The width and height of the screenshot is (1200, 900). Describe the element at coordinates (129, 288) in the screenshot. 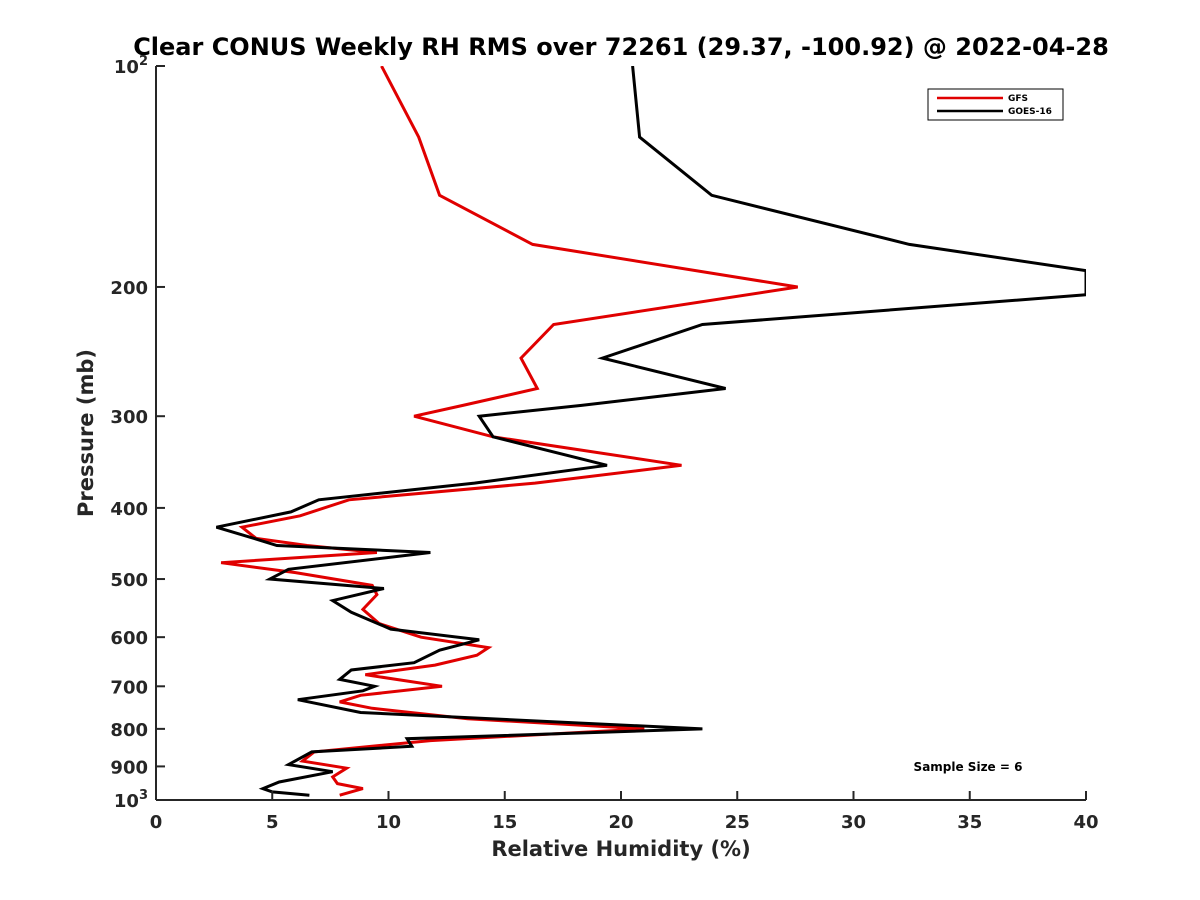

I see `y-tick-label: 200` at that location.